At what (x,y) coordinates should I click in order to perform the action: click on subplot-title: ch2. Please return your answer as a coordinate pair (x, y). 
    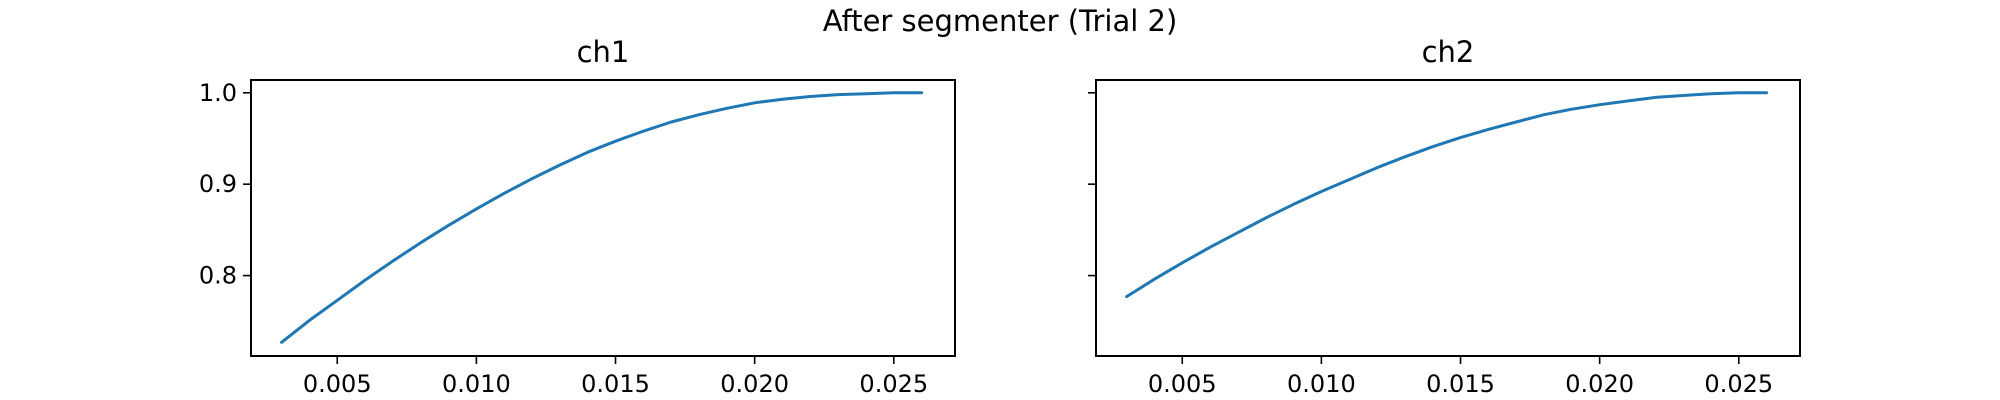
    Looking at the image, I should click on (1448, 52).